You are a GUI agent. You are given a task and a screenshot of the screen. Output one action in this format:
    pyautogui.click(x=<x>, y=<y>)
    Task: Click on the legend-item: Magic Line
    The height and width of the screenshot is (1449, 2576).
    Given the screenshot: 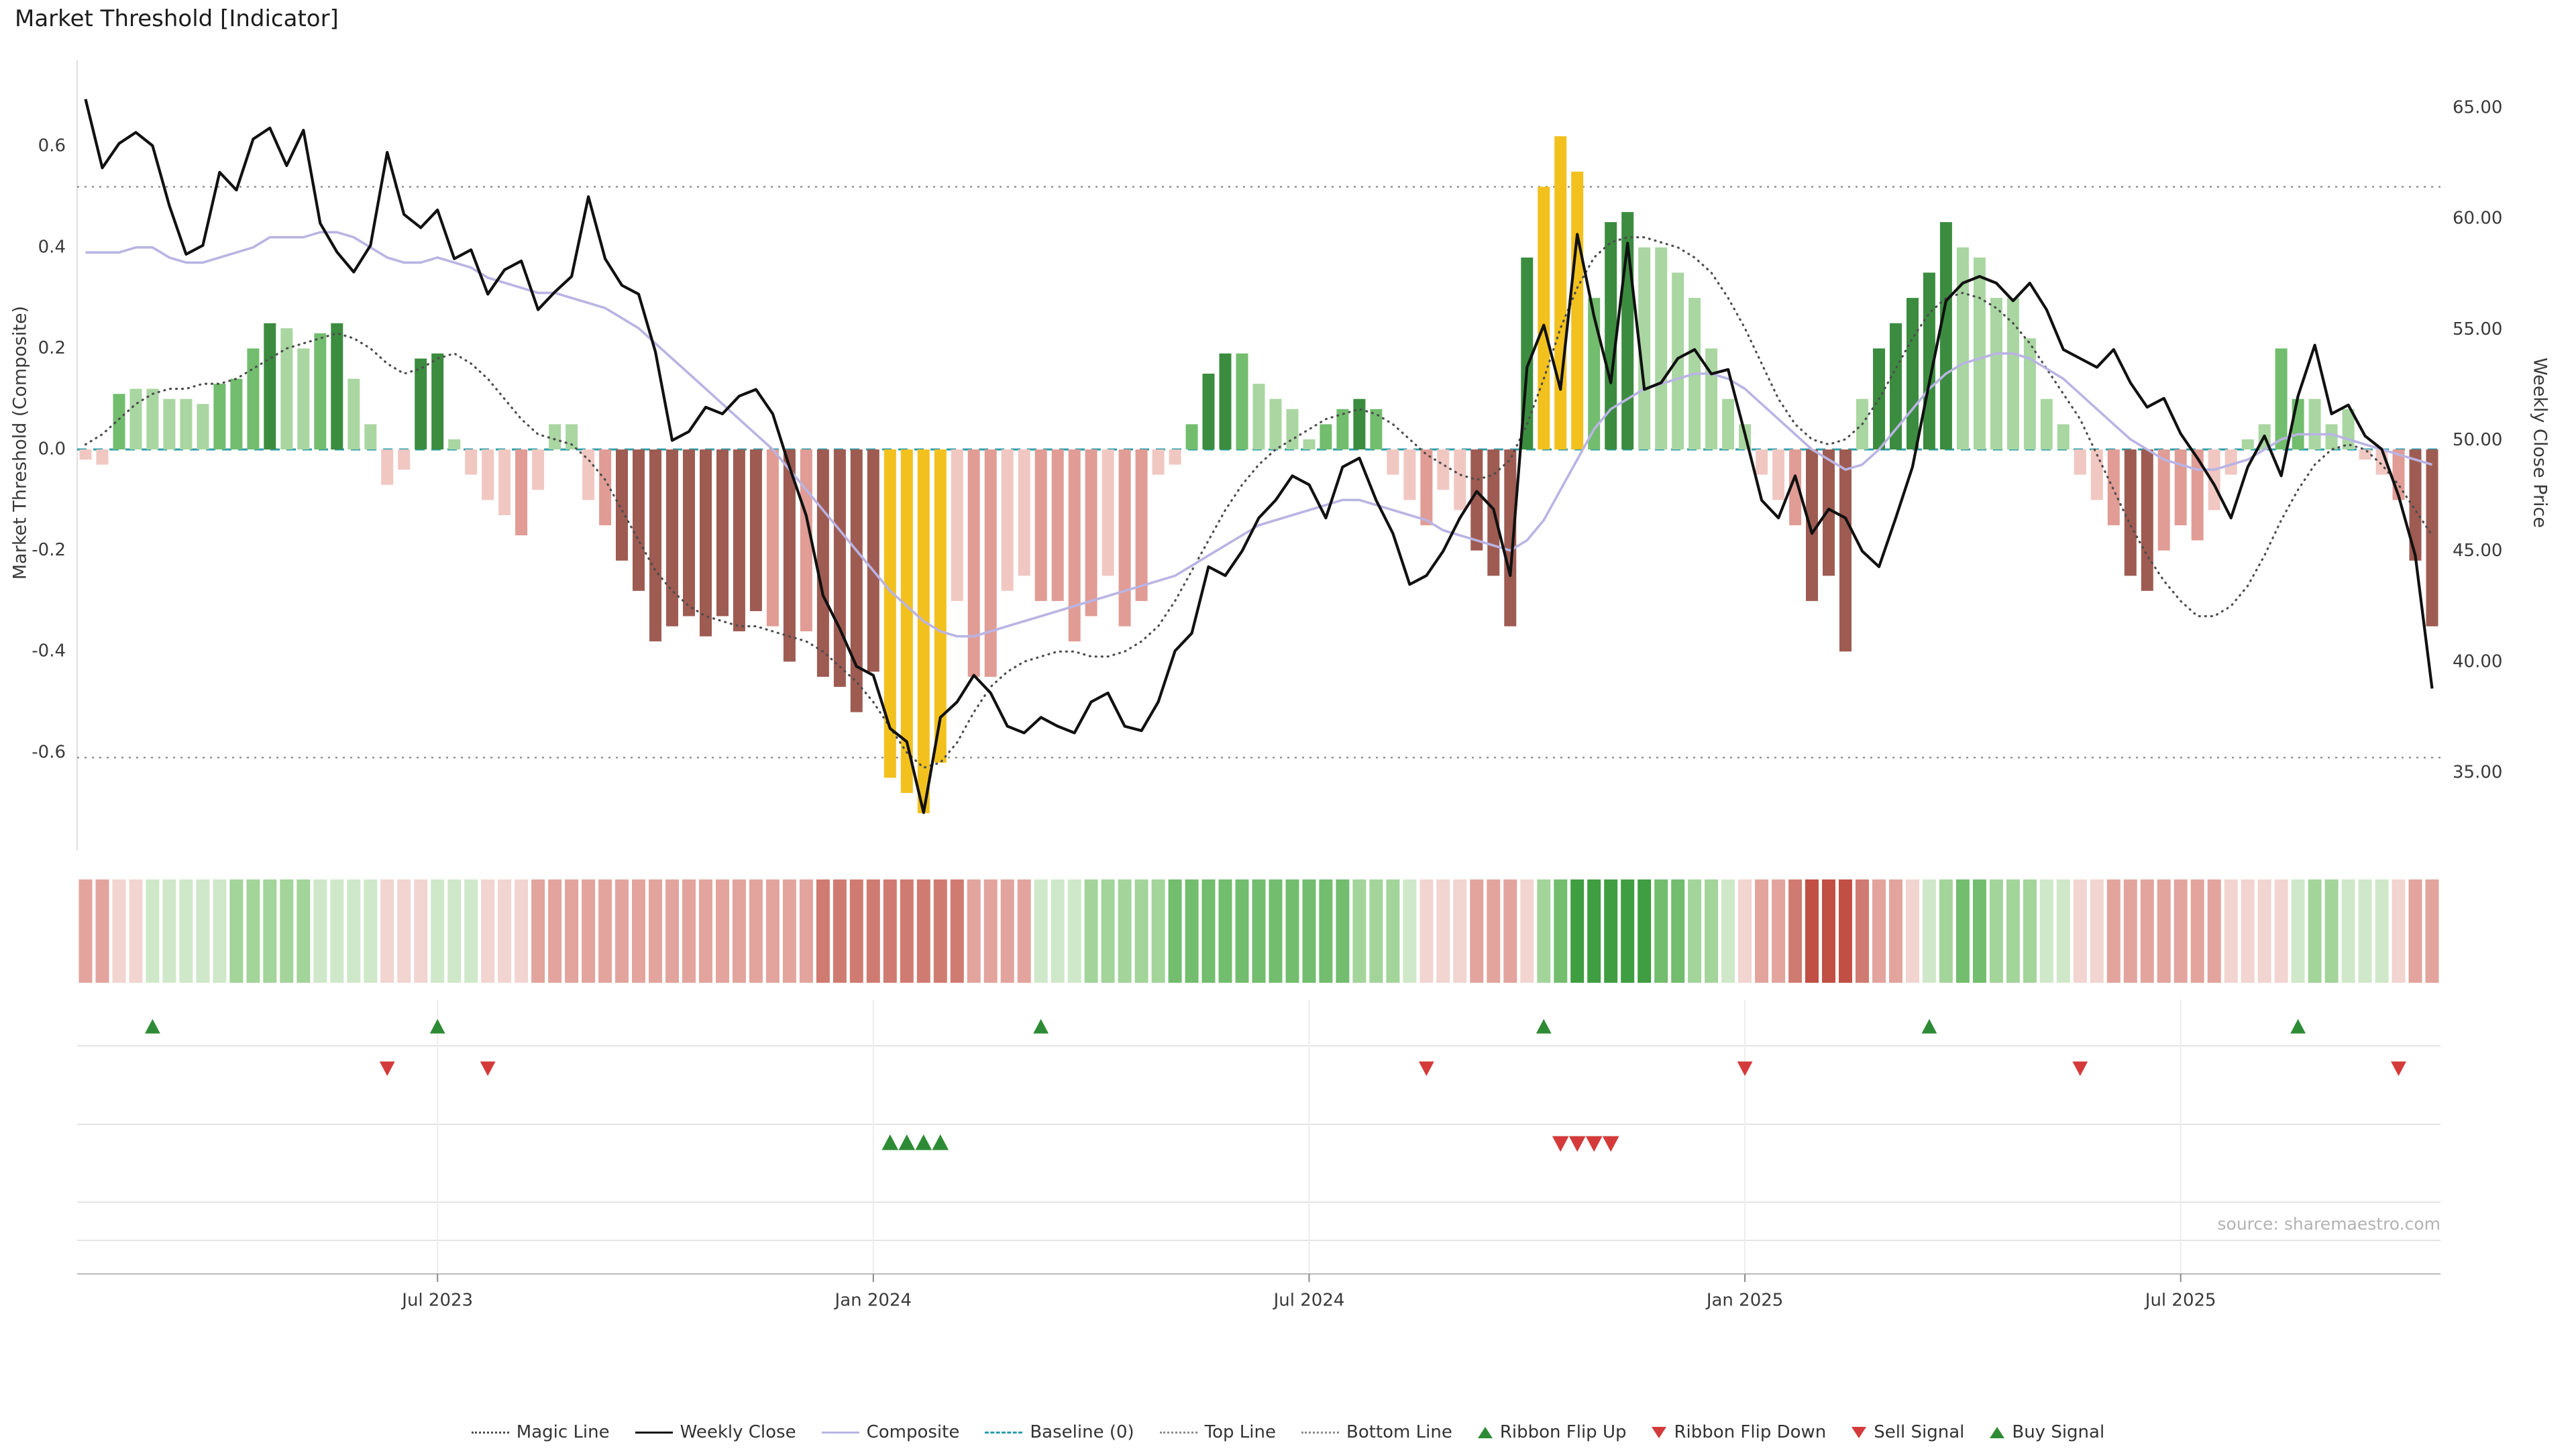 What is the action you would take?
    pyautogui.click(x=540, y=1432)
    